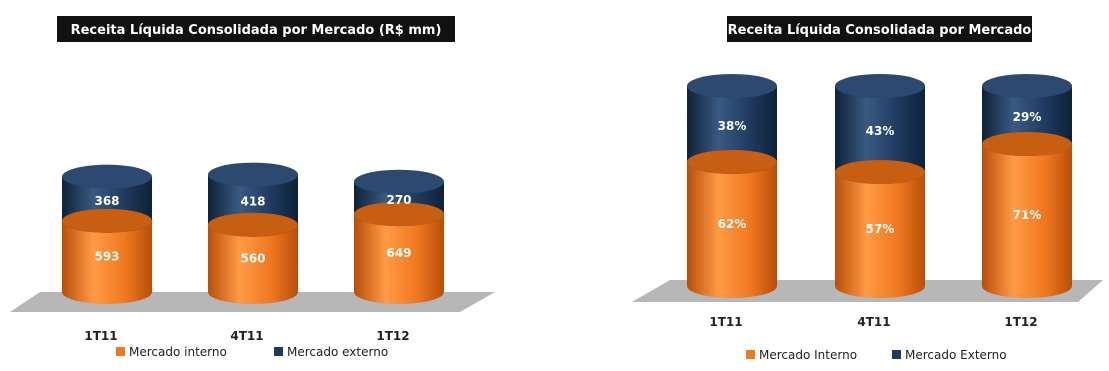 The height and width of the screenshot is (371, 1109). What do you see at coordinates (106, 201) in the screenshot?
I see `data-label-externo: 368` at bounding box center [106, 201].